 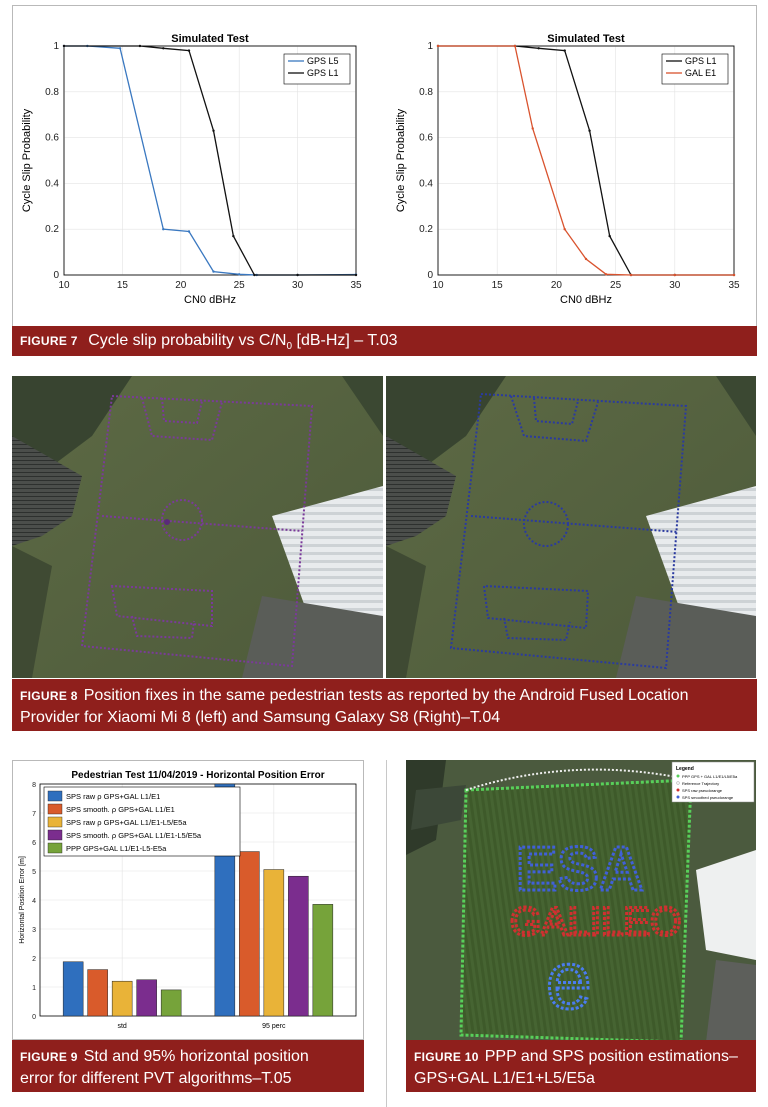 I want to click on left-center-fix, so click(x=167, y=522).